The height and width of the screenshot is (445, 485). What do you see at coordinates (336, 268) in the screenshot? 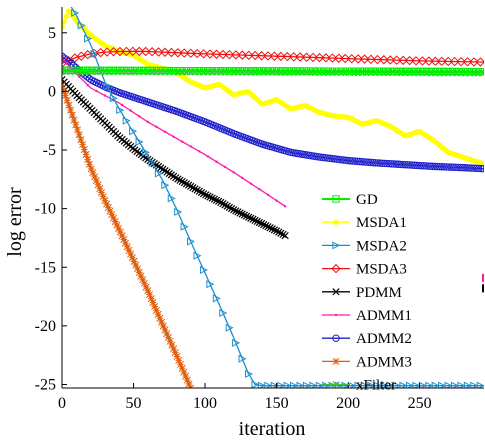
I see `legend-marker-msda3` at bounding box center [336, 268].